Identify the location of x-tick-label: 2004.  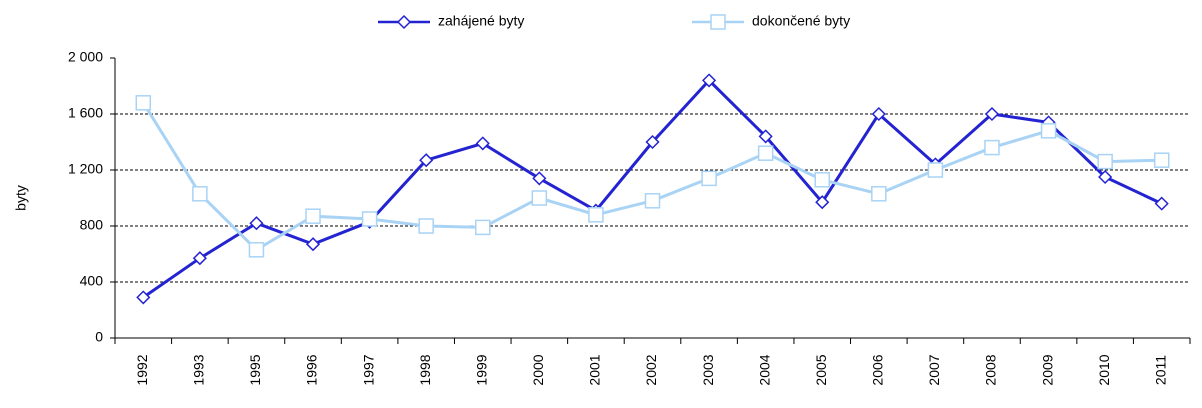
(764, 369).